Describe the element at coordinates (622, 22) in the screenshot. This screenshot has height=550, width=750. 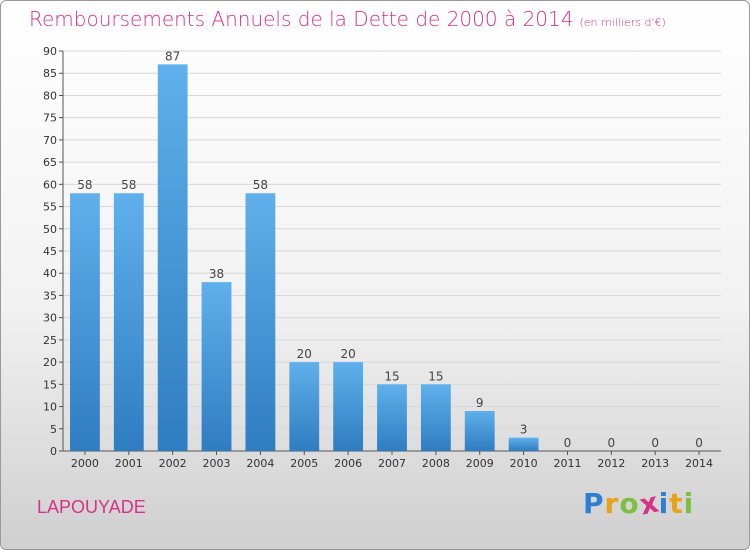
I see `chart-subtitle: (en milliers d'€)` at that location.